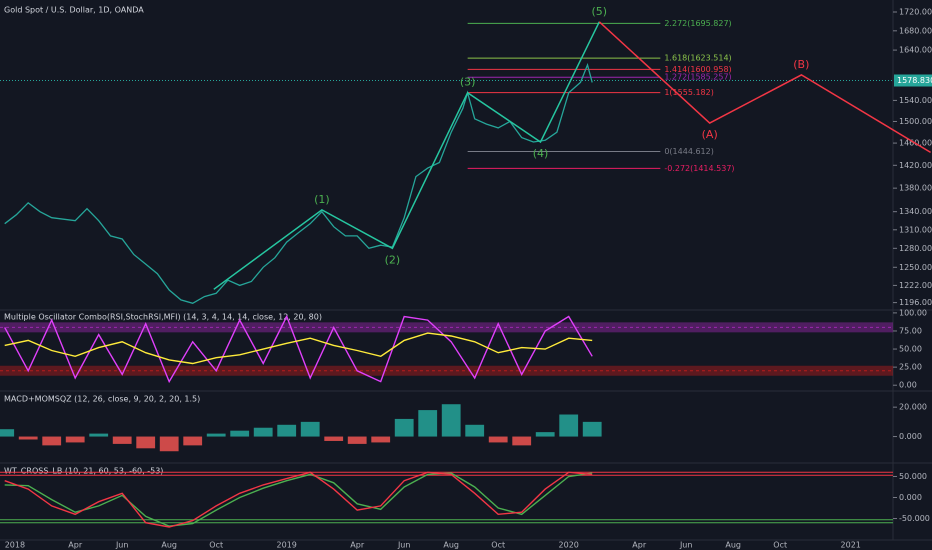 Image resolution: width=932 pixels, height=550 pixels. Describe the element at coordinates (801, 64) in the screenshot. I see `wave-label: (B)` at that location.